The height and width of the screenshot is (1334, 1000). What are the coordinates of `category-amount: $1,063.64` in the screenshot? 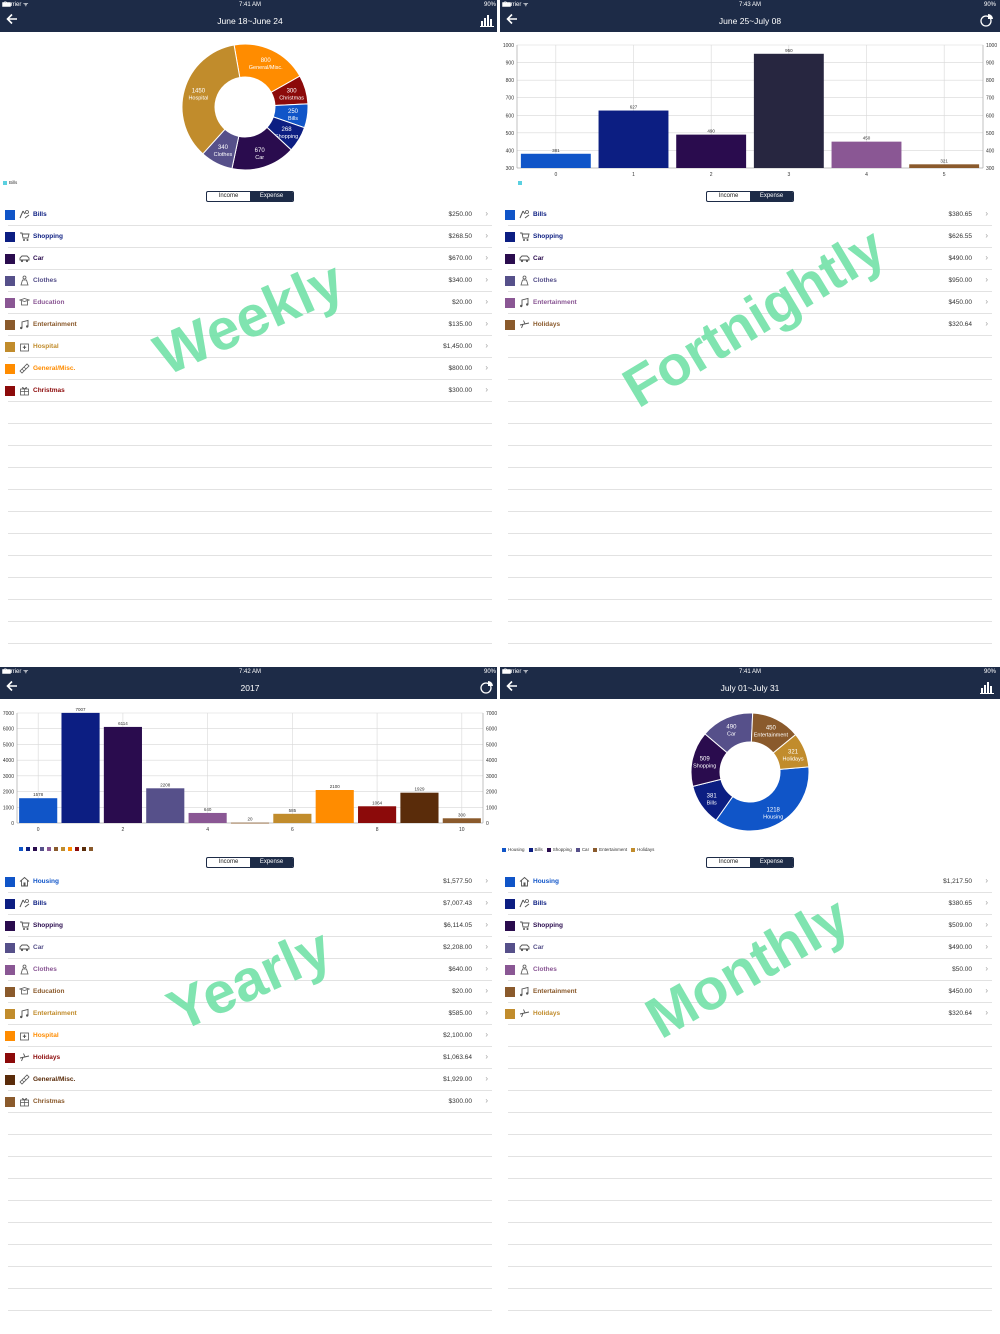 It's located at (457, 1057).